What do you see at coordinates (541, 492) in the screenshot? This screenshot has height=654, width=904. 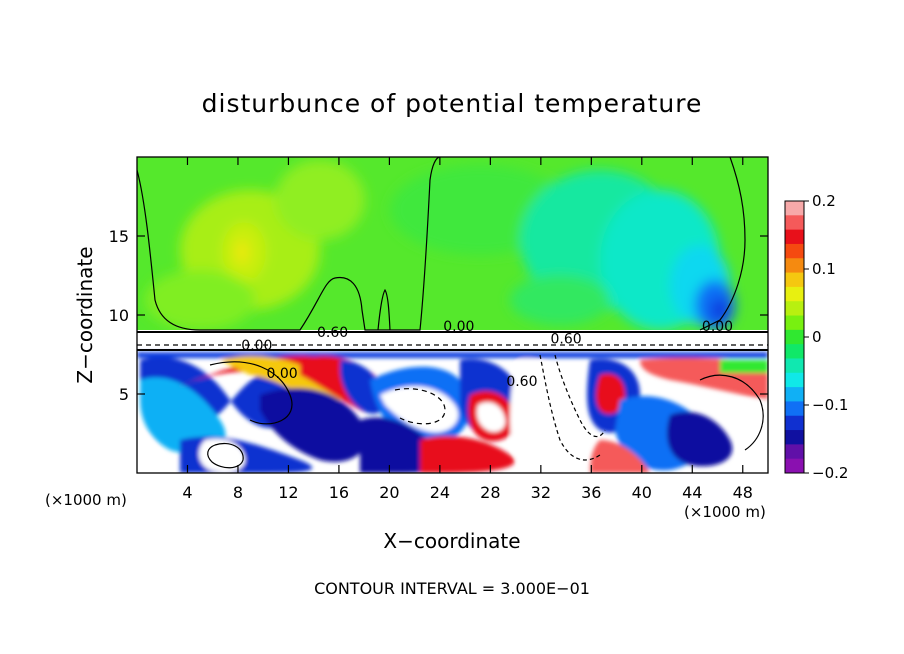 I see `x-tick-label: 32` at bounding box center [541, 492].